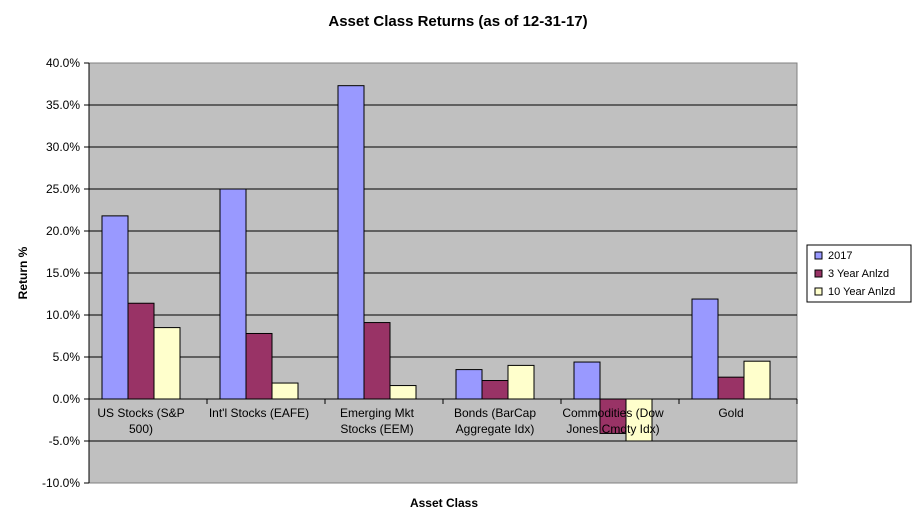 This screenshot has width=916, height=521. Describe the element at coordinates (840, 256) in the screenshot. I see `legend-label: 2017` at that location.